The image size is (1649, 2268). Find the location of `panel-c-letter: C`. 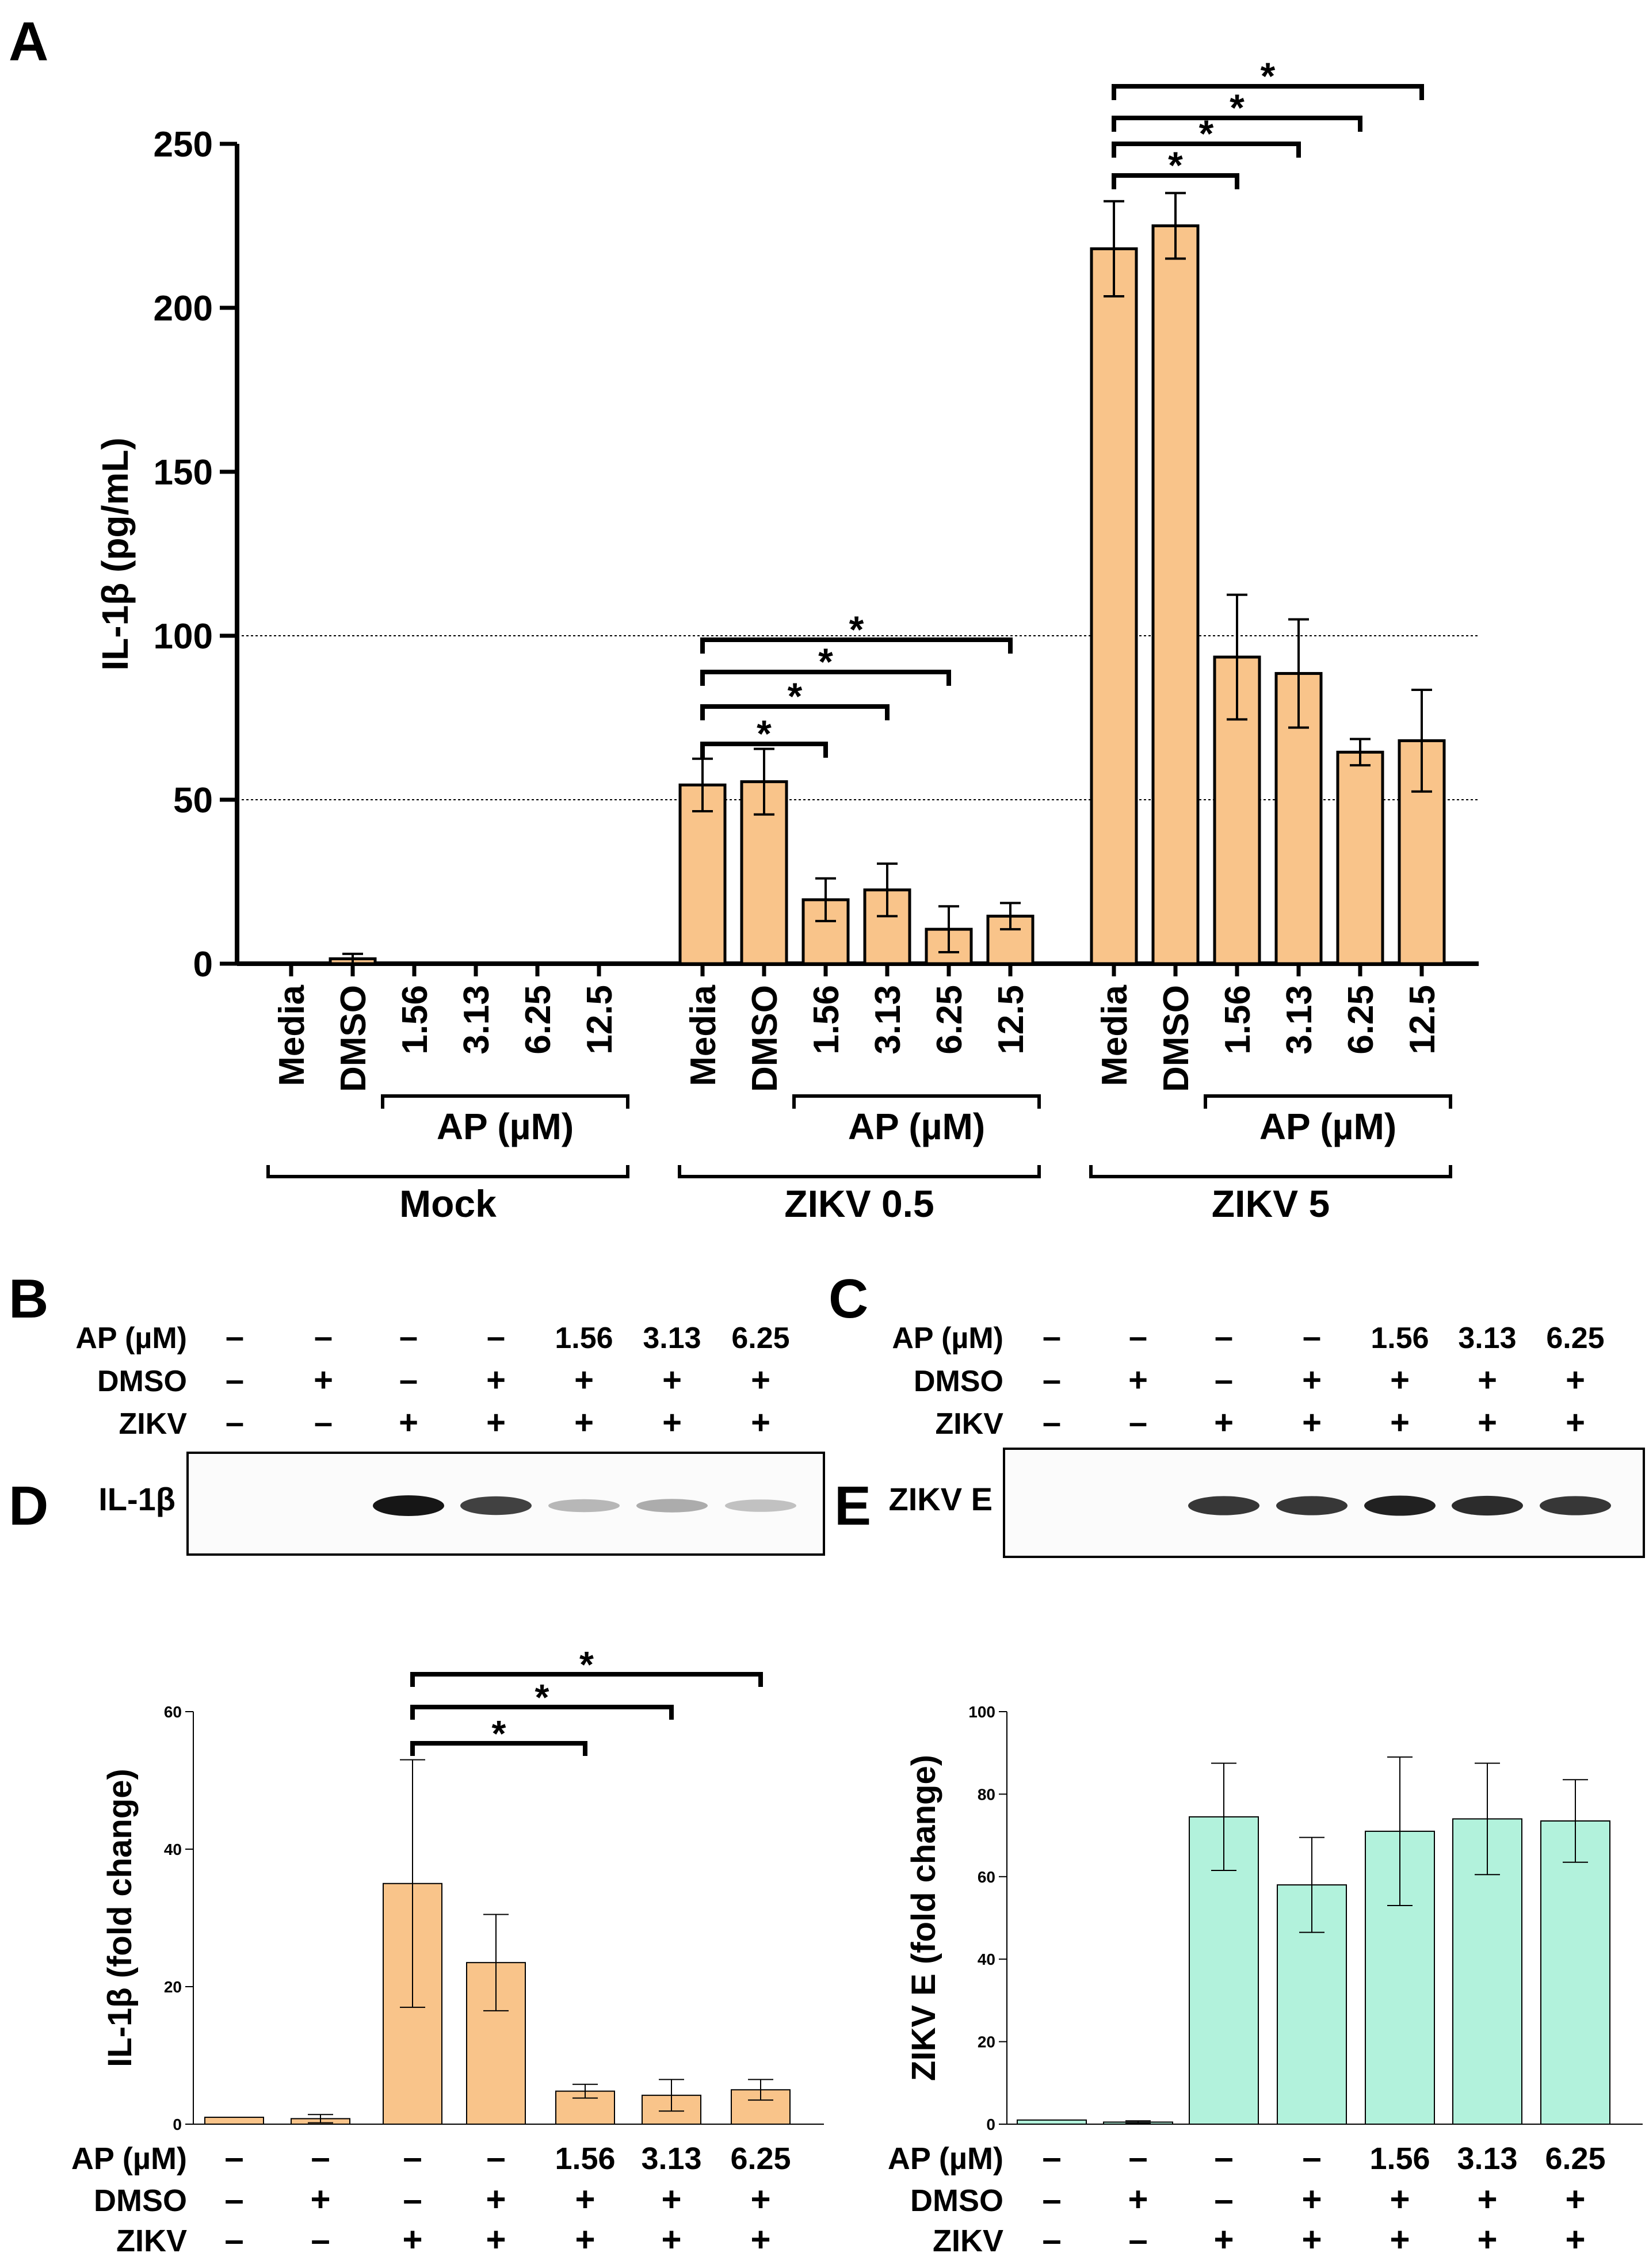

panel-c-letter: C is located at coordinates (848, 1299).